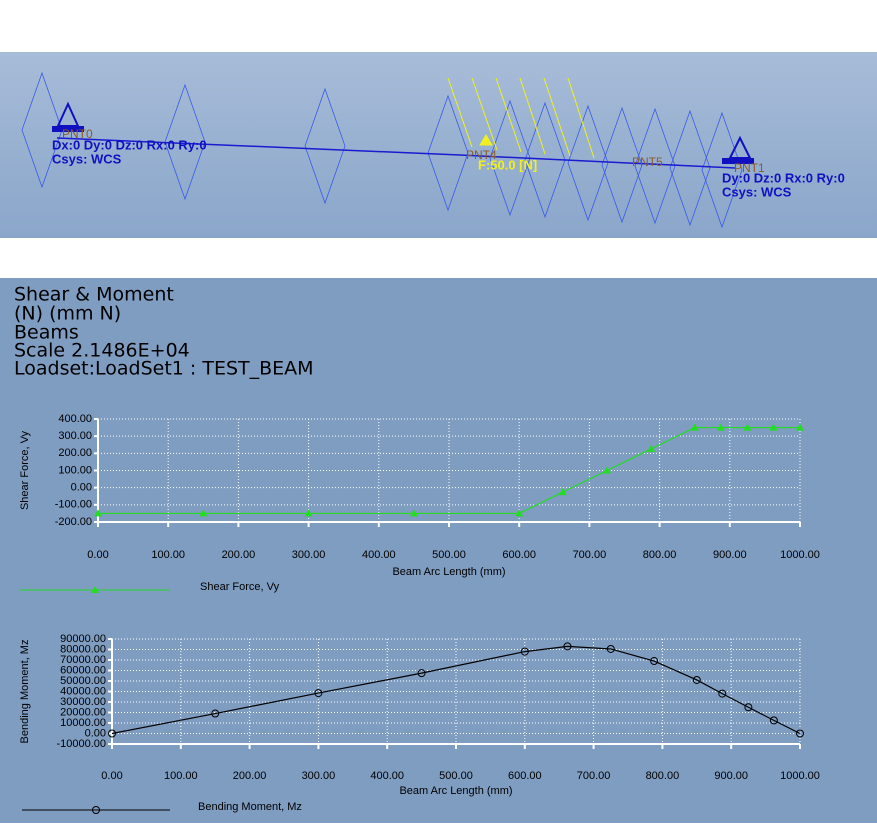  Describe the element at coordinates (83, 723) in the screenshot. I see `y-tick-label: 10000.00` at that location.